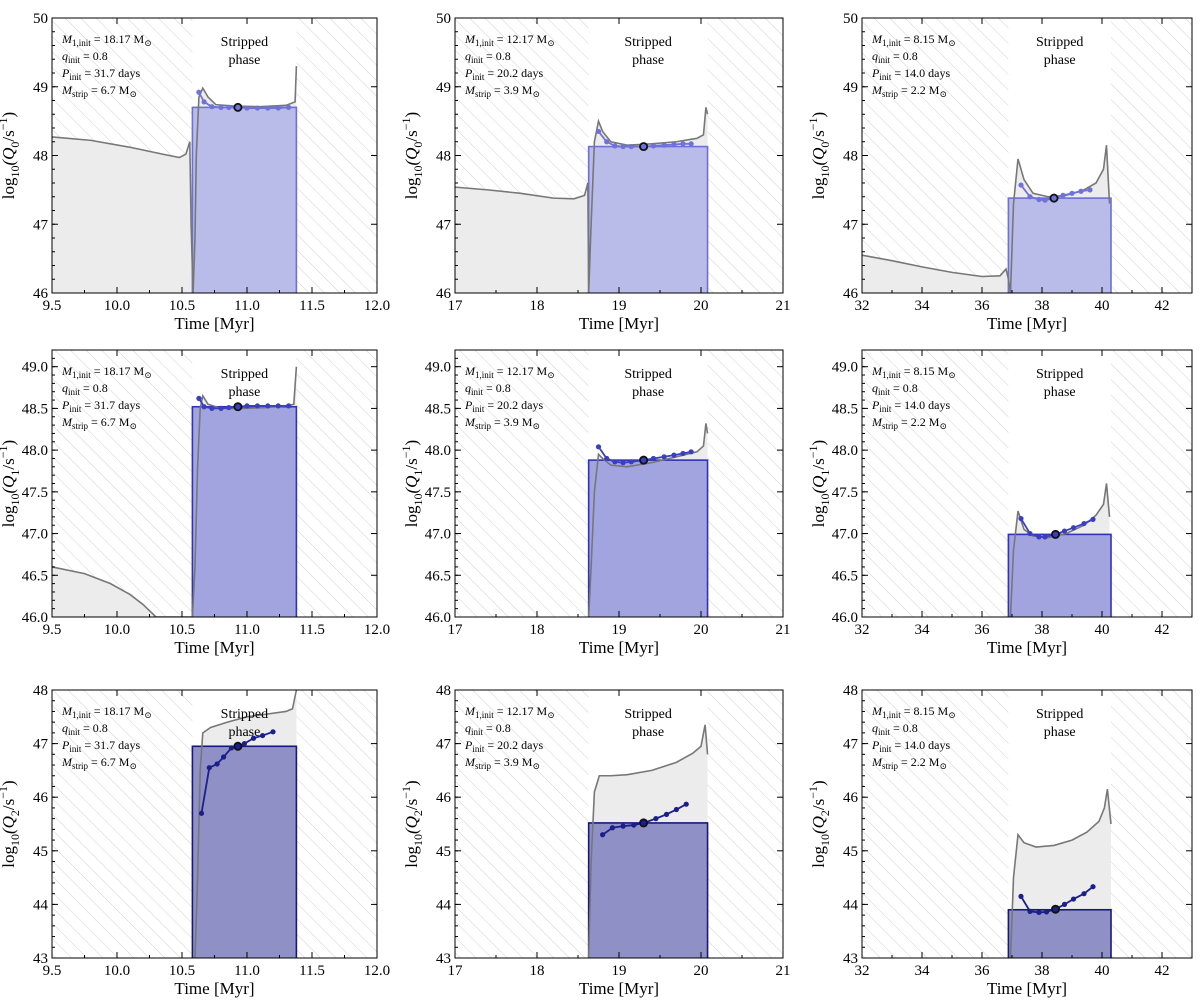 The width and height of the screenshot is (1200, 1008). I want to click on annotation-line: M1,init = 8.15 M⊙, so click(913, 712).